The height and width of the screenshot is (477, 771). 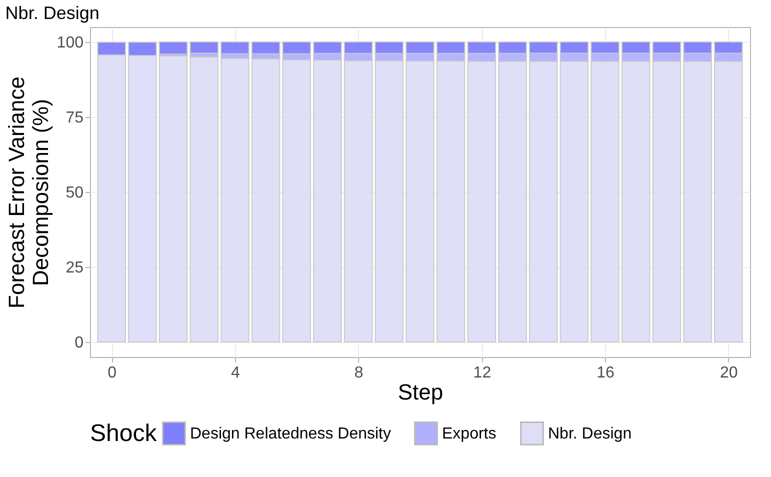 What do you see at coordinates (469, 433) in the screenshot?
I see `legend-label: Exports` at bounding box center [469, 433].